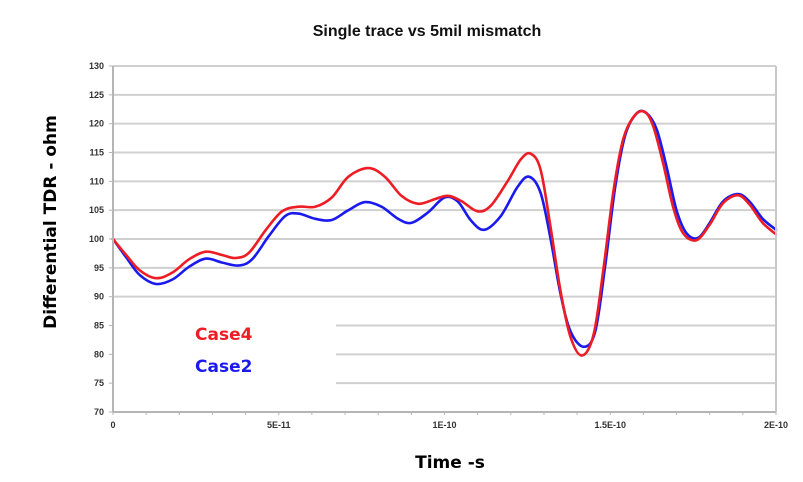 This screenshot has height=482, width=803. I want to click on y-tick-label: 115, so click(96, 153).